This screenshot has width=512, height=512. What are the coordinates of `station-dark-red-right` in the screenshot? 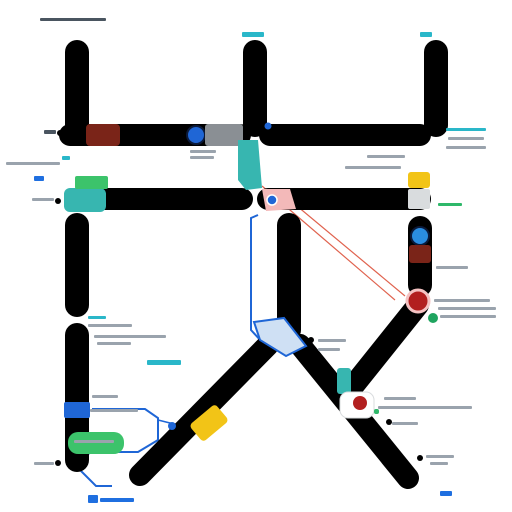 It's located at (420, 254).